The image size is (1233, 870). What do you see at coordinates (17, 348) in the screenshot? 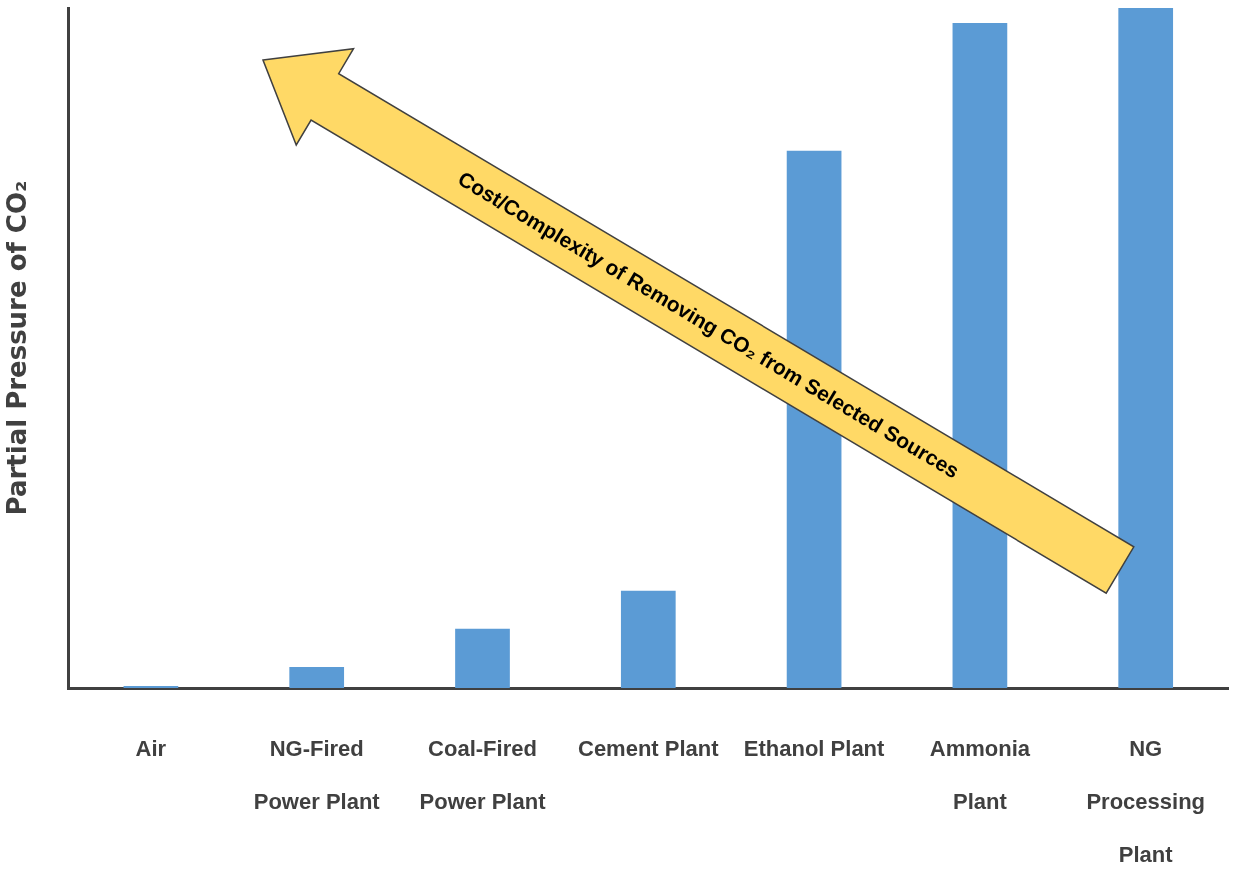
I see `y-axis-title: Partial Pressure of CO₂` at bounding box center [17, 348].